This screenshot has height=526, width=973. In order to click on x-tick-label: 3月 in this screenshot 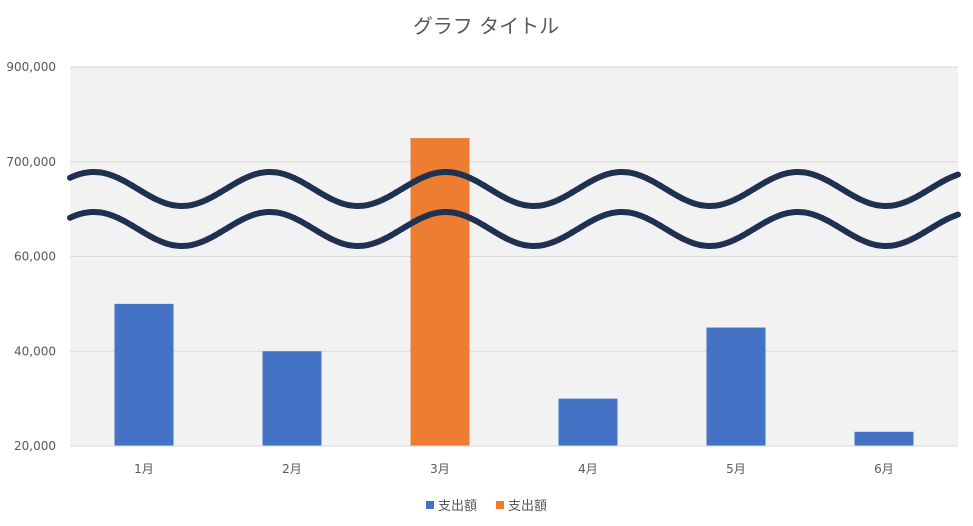, I will do `click(440, 469)`.